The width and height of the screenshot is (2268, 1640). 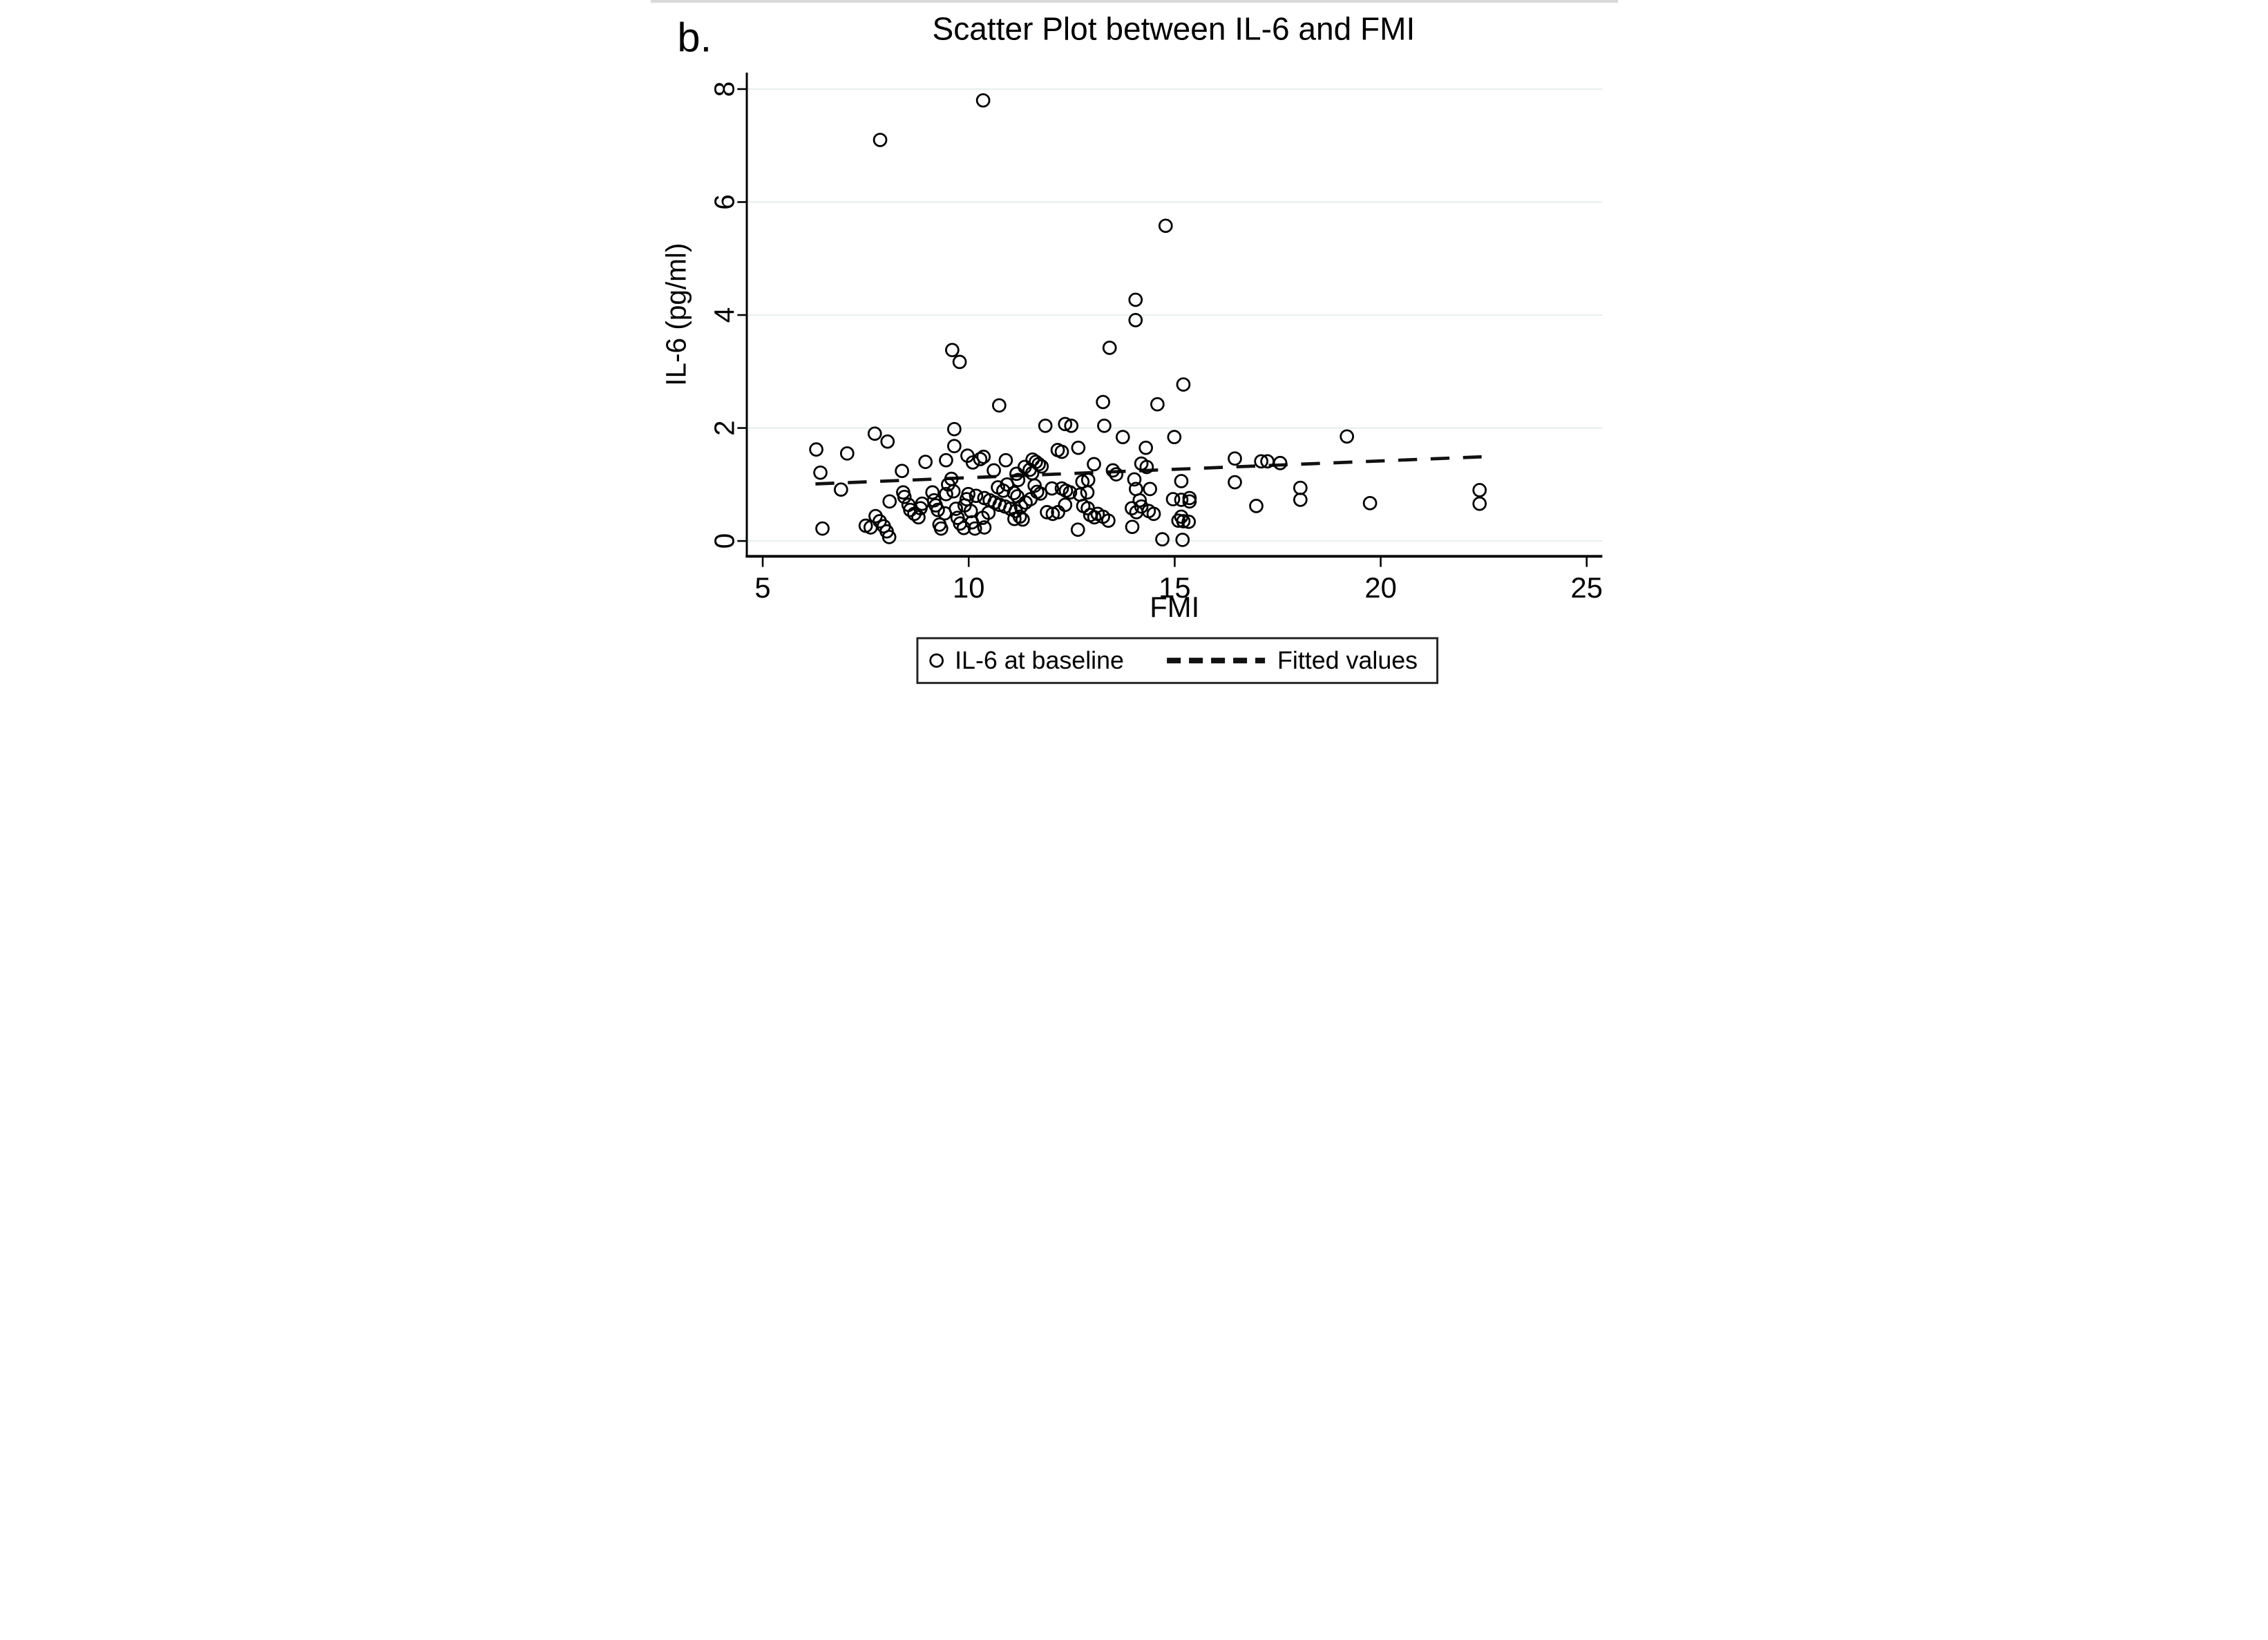 What do you see at coordinates (1174, 607) in the screenshot?
I see `x-axis-title: FMI` at bounding box center [1174, 607].